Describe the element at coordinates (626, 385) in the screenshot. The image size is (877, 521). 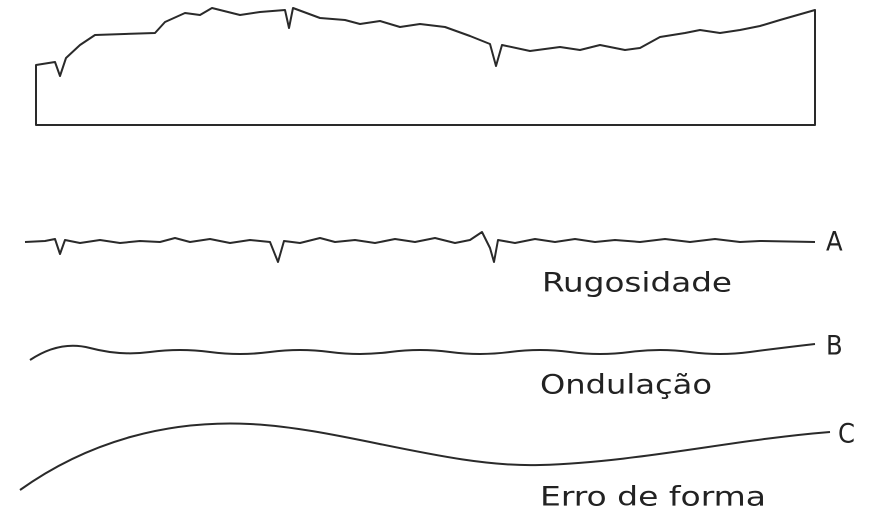
I see `profile-name: Ondulação` at that location.